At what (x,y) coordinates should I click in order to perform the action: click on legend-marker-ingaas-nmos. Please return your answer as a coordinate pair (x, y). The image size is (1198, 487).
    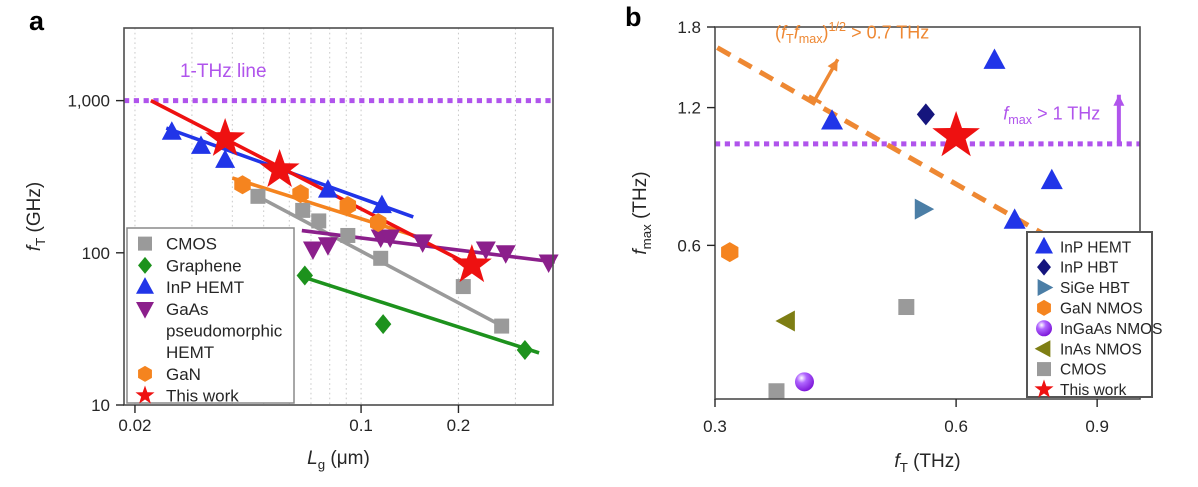
    Looking at the image, I should click on (1044, 328).